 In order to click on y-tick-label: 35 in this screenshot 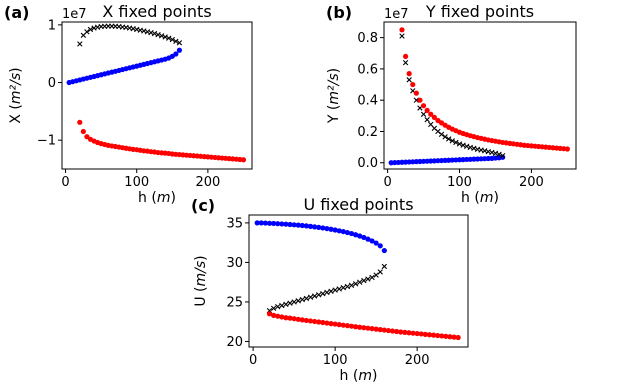, I will do `click(234, 223)`.